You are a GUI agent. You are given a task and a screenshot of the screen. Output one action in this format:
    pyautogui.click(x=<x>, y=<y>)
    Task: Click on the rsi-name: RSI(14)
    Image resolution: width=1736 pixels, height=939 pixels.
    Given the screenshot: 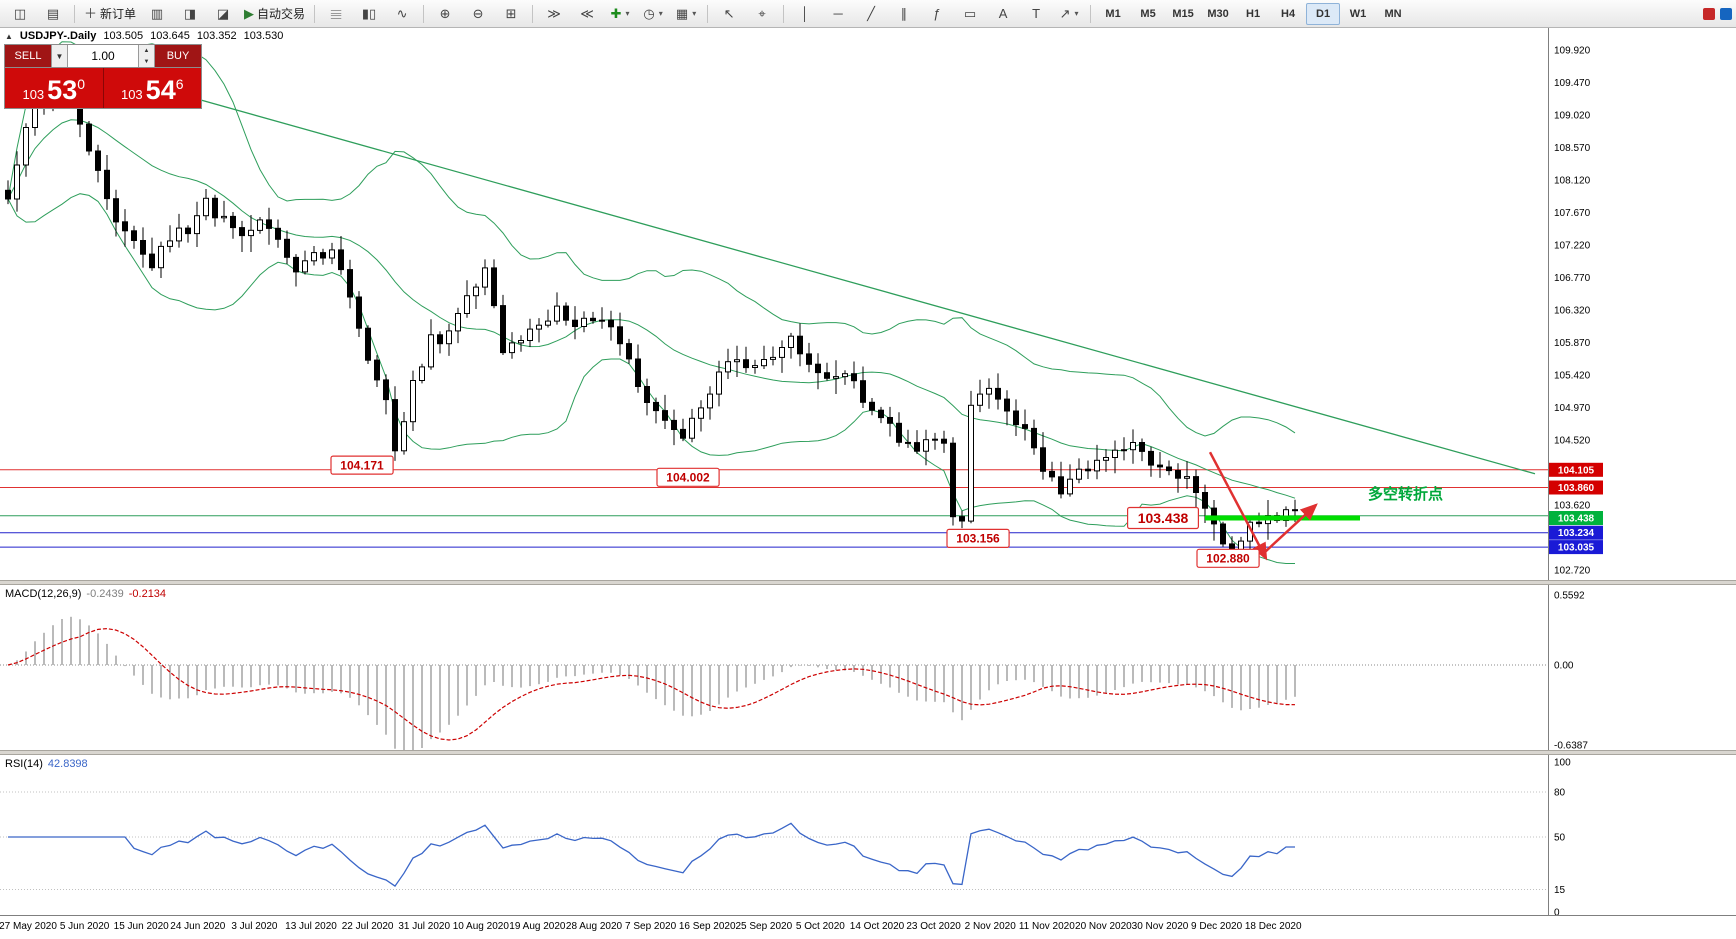 What is the action you would take?
    pyautogui.click(x=24, y=764)
    